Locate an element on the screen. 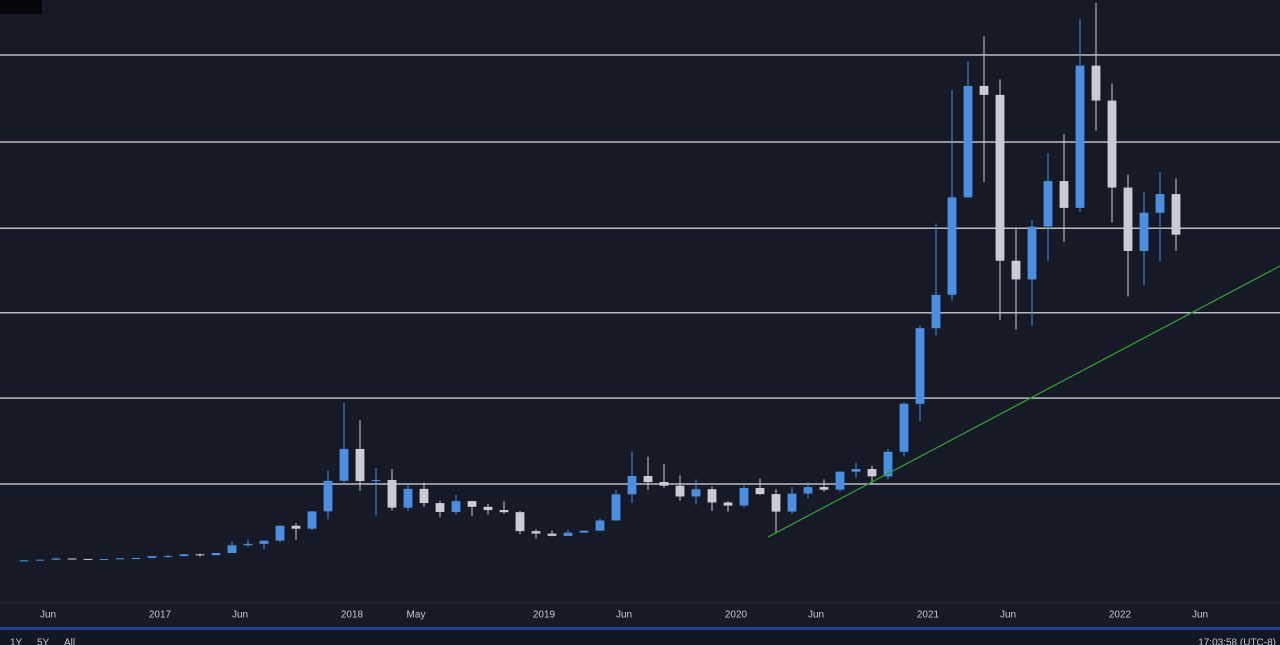  x-tick-label: 2020 is located at coordinates (736, 615).